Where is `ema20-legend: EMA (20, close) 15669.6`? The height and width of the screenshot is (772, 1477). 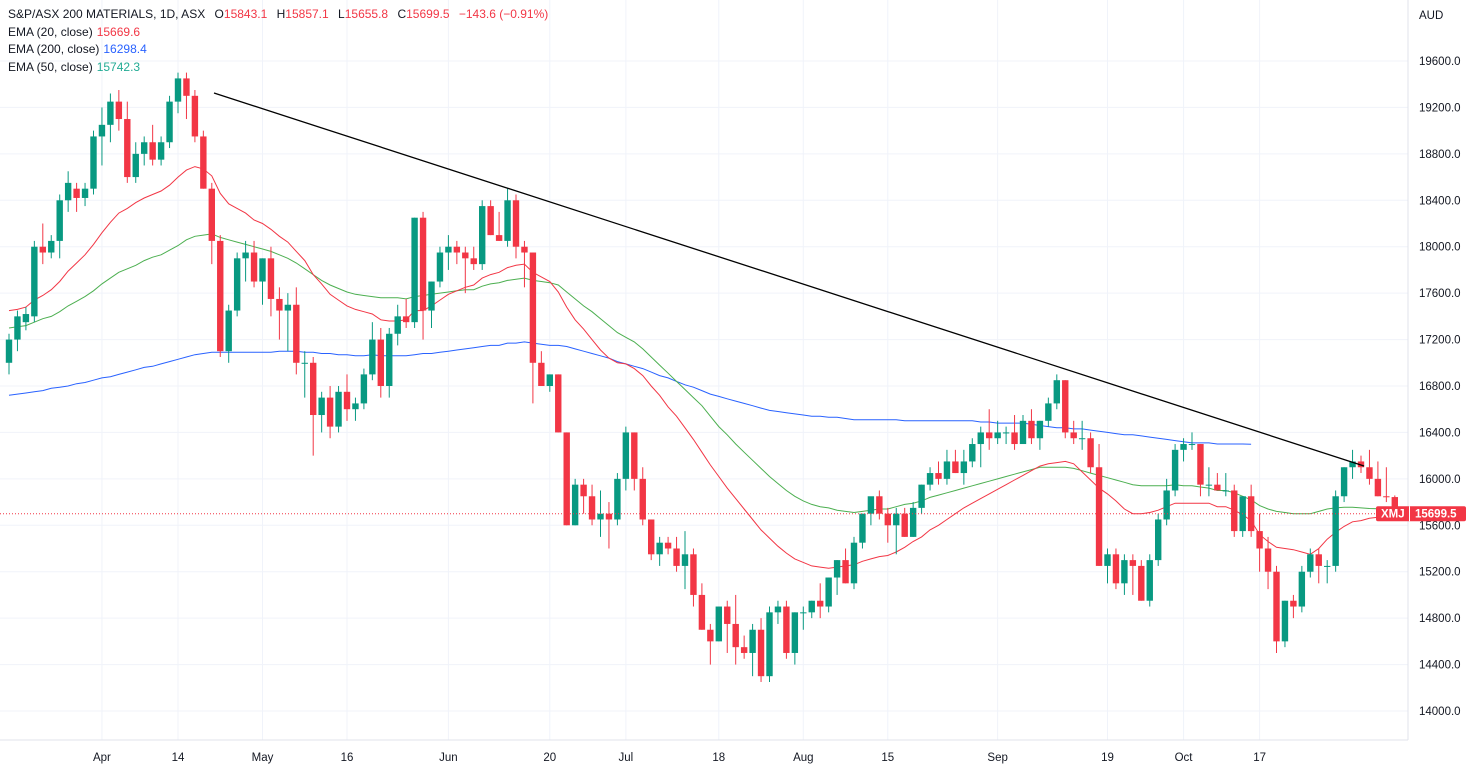
ema20-legend: EMA (20, close) 15669.6 is located at coordinates (278, 33).